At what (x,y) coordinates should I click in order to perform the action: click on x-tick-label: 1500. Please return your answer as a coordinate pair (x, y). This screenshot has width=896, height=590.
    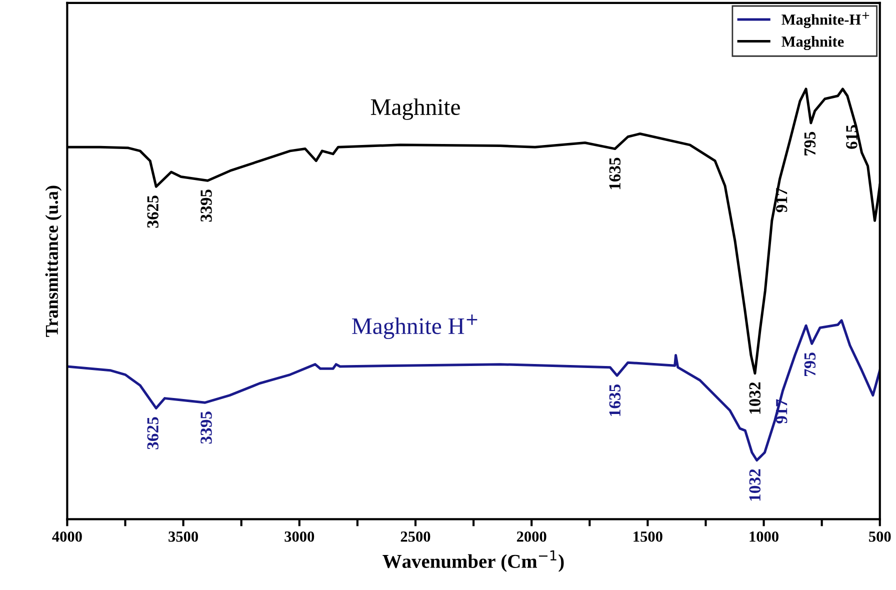
    Looking at the image, I should click on (648, 536).